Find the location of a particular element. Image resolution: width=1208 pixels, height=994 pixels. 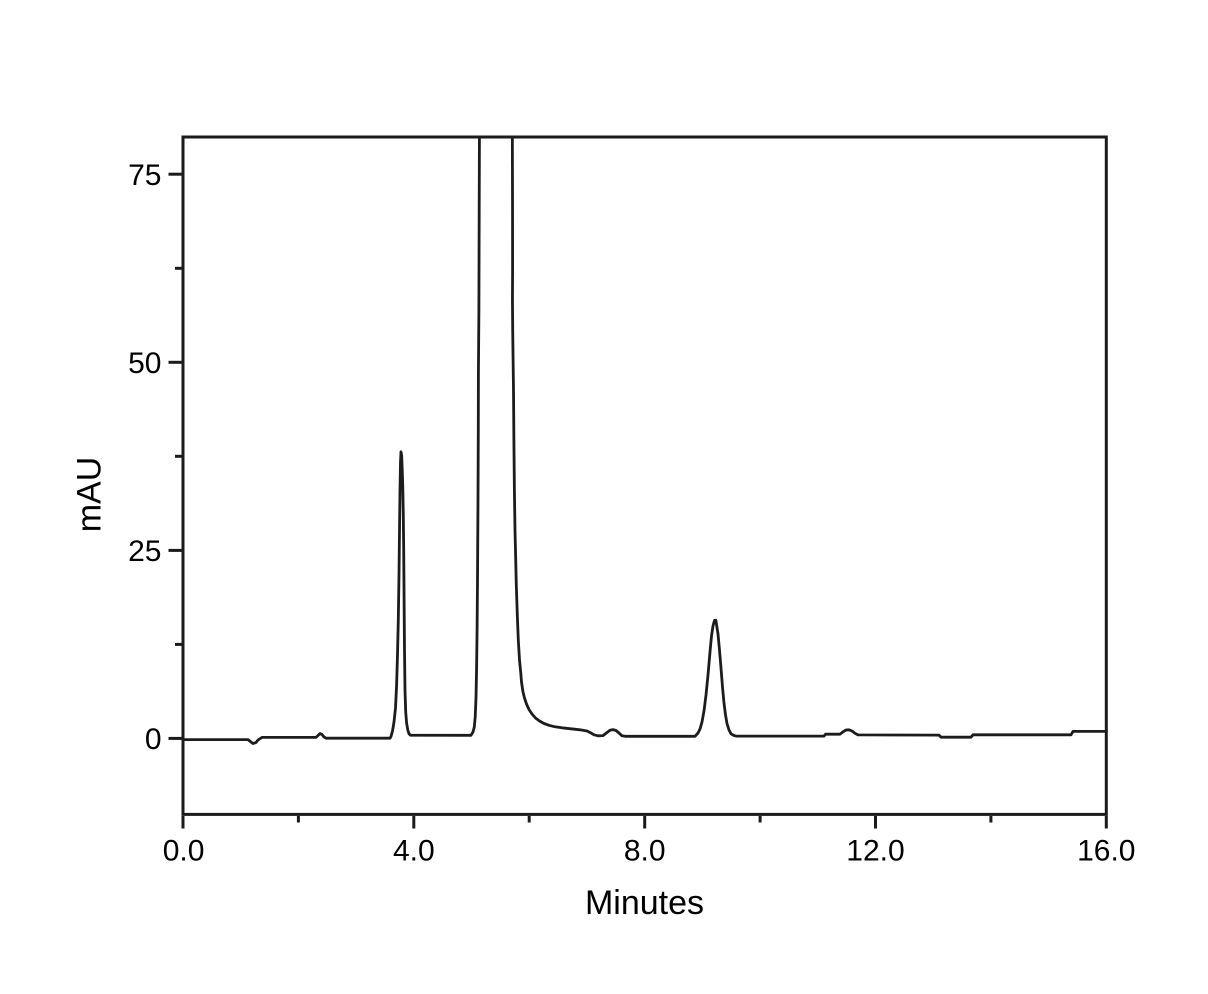

svg-text: 0.0 is located at coordinates (184, 851).